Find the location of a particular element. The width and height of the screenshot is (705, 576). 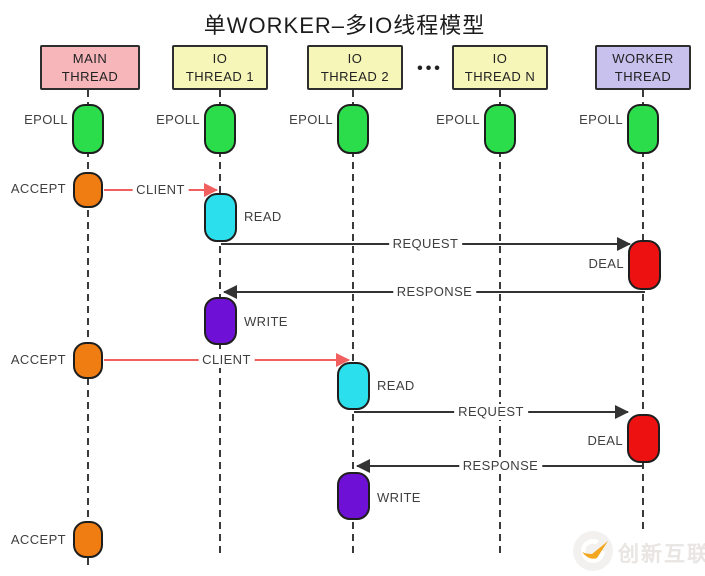

response-arrow-1-label: RESPONSE is located at coordinates (434, 292).